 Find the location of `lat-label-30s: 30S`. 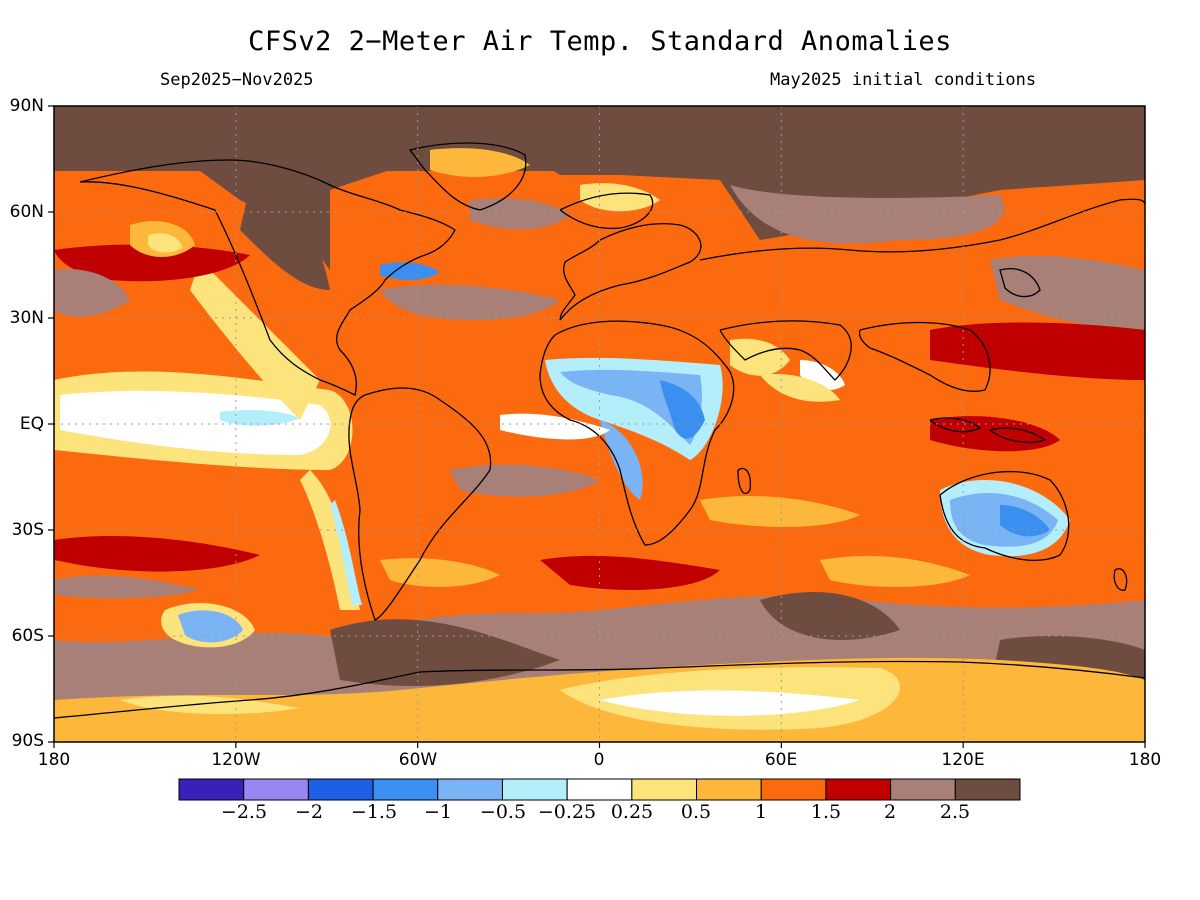

lat-label-30s: 30S is located at coordinates (27, 530).